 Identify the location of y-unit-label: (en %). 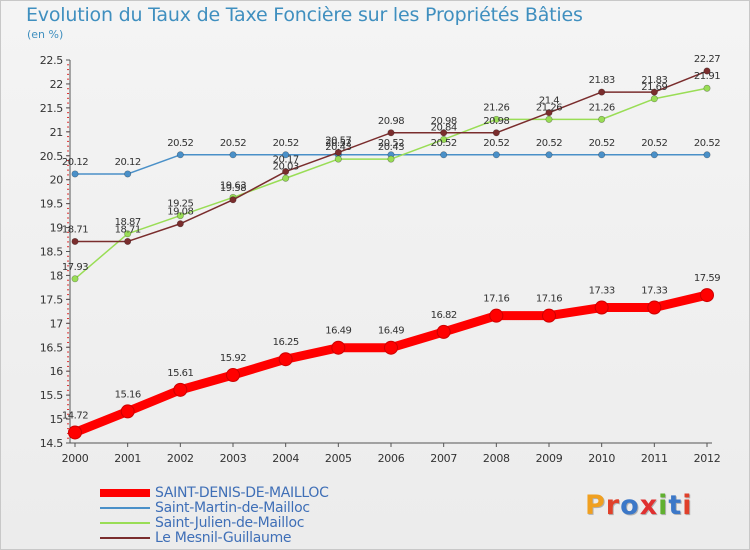
(45, 34).